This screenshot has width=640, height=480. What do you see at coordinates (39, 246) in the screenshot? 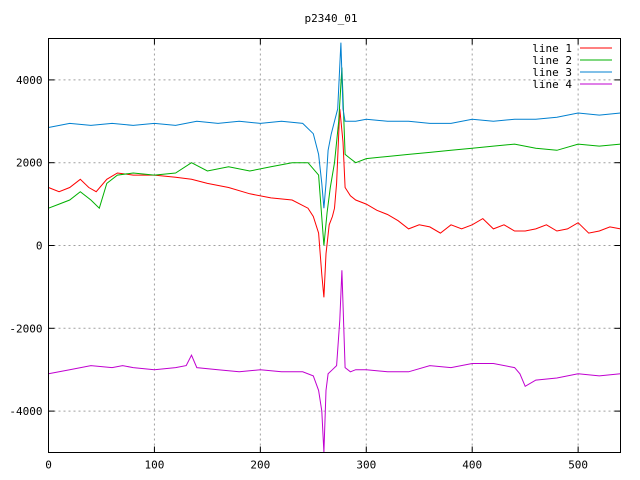
I see `y-tick-label: 0` at bounding box center [39, 246].